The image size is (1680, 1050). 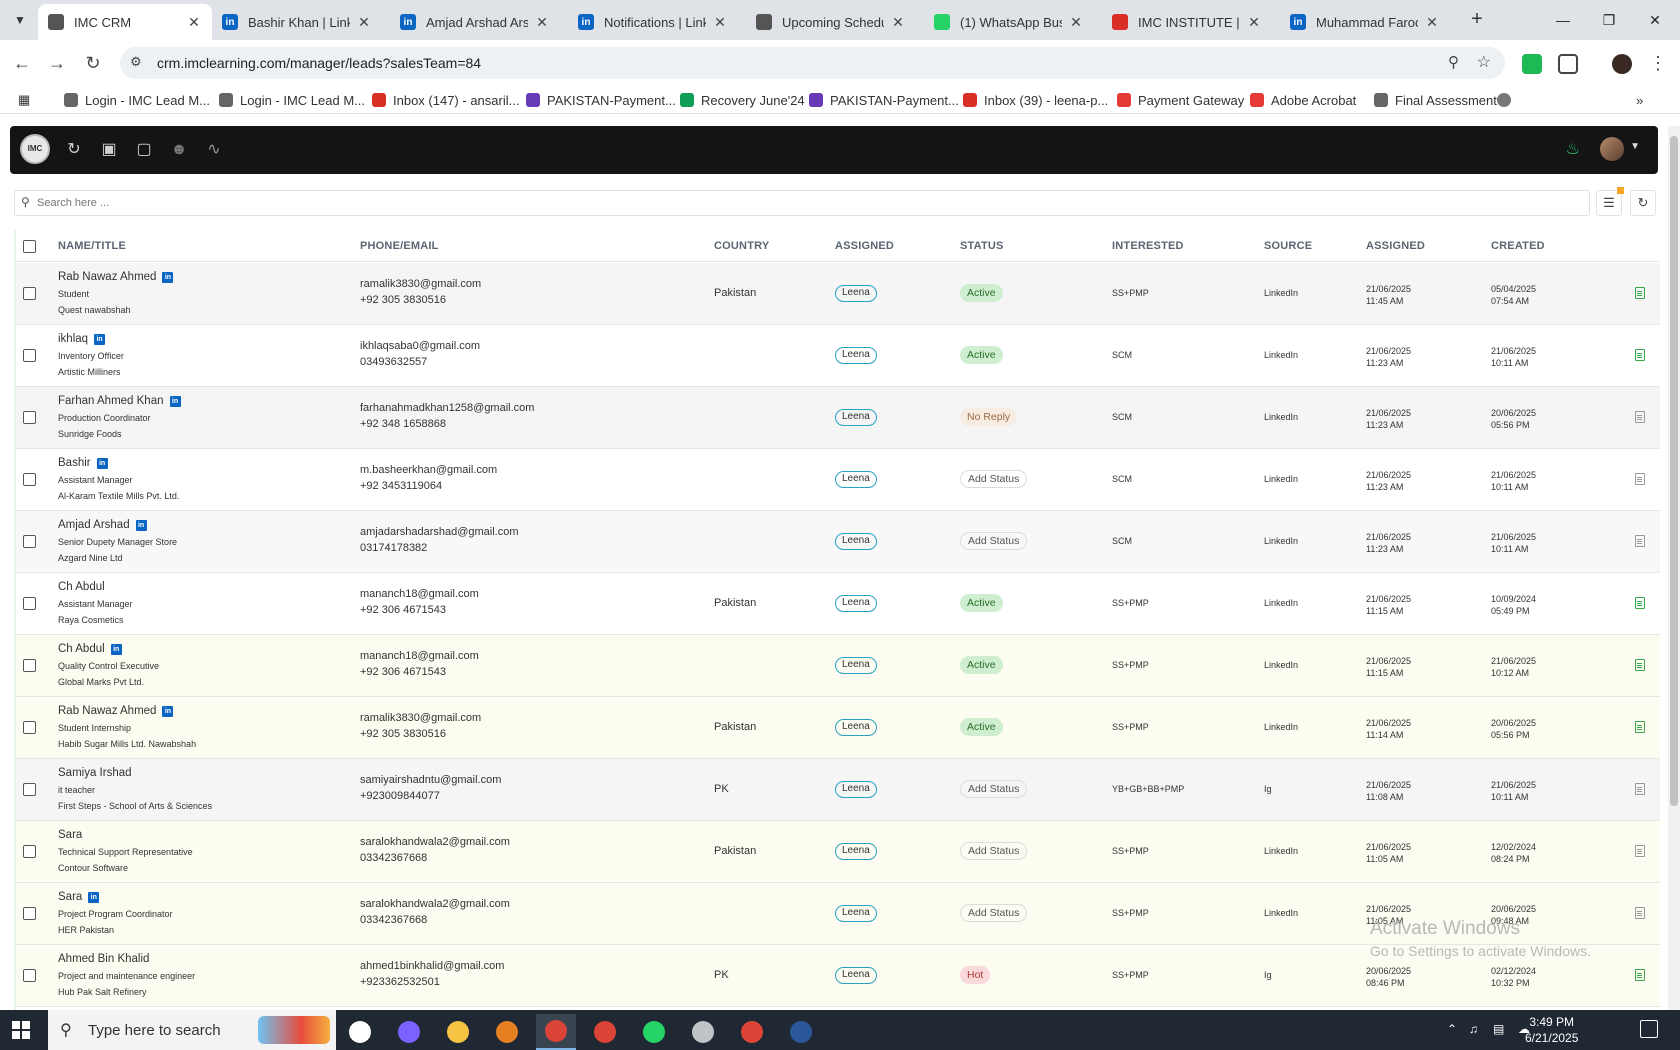 What do you see at coordinates (394, 548) in the screenshot?
I see `lead-phone: 03174178382` at bounding box center [394, 548].